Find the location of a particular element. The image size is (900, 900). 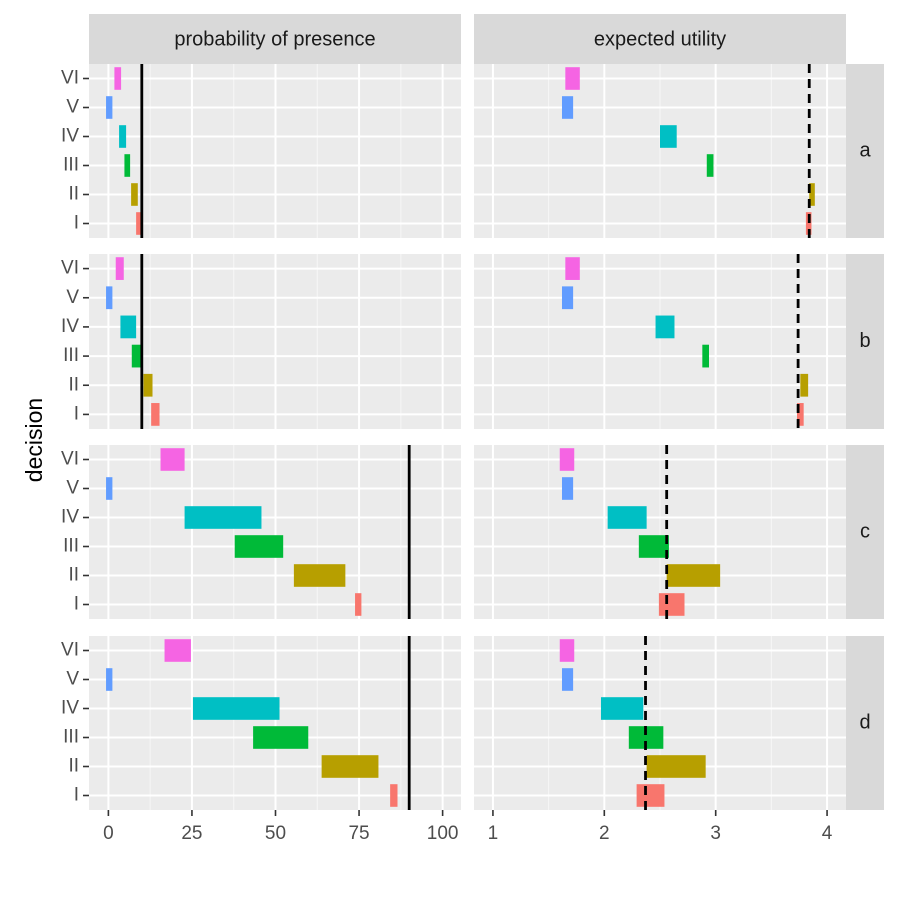

range-bar-a-eu-II is located at coordinates (812, 194).